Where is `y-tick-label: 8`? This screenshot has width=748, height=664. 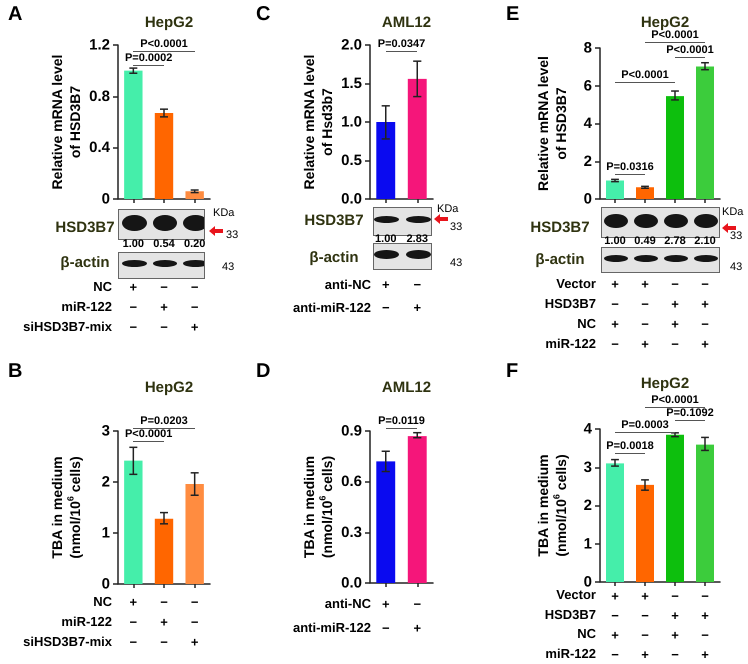
y-tick-label: 8 is located at coordinates (588, 48).